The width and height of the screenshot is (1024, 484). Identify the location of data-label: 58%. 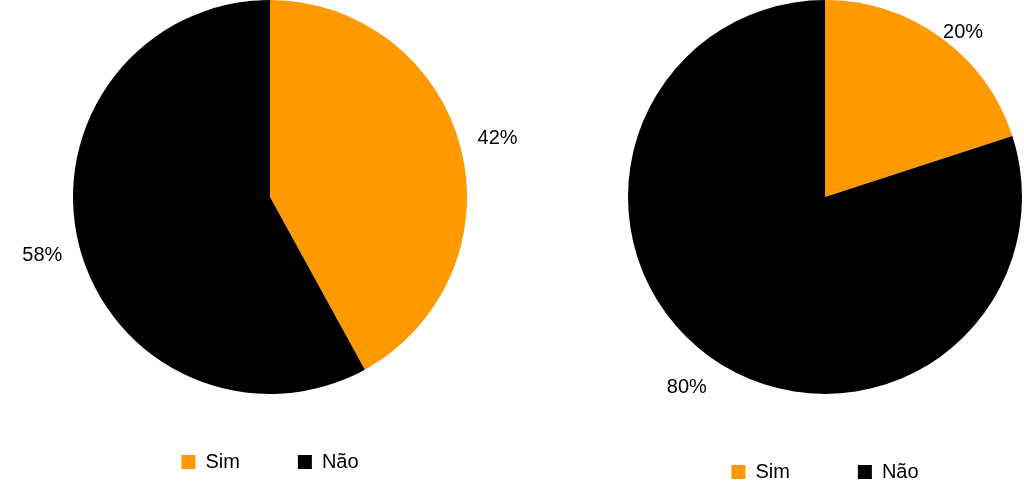
(42, 253).